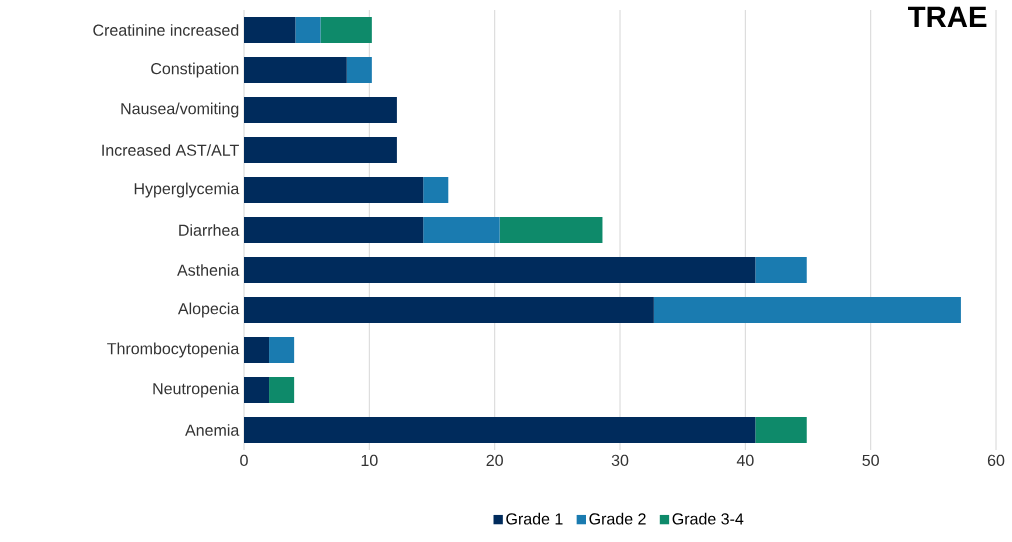  I want to click on x-tick-label: 10, so click(369, 460).